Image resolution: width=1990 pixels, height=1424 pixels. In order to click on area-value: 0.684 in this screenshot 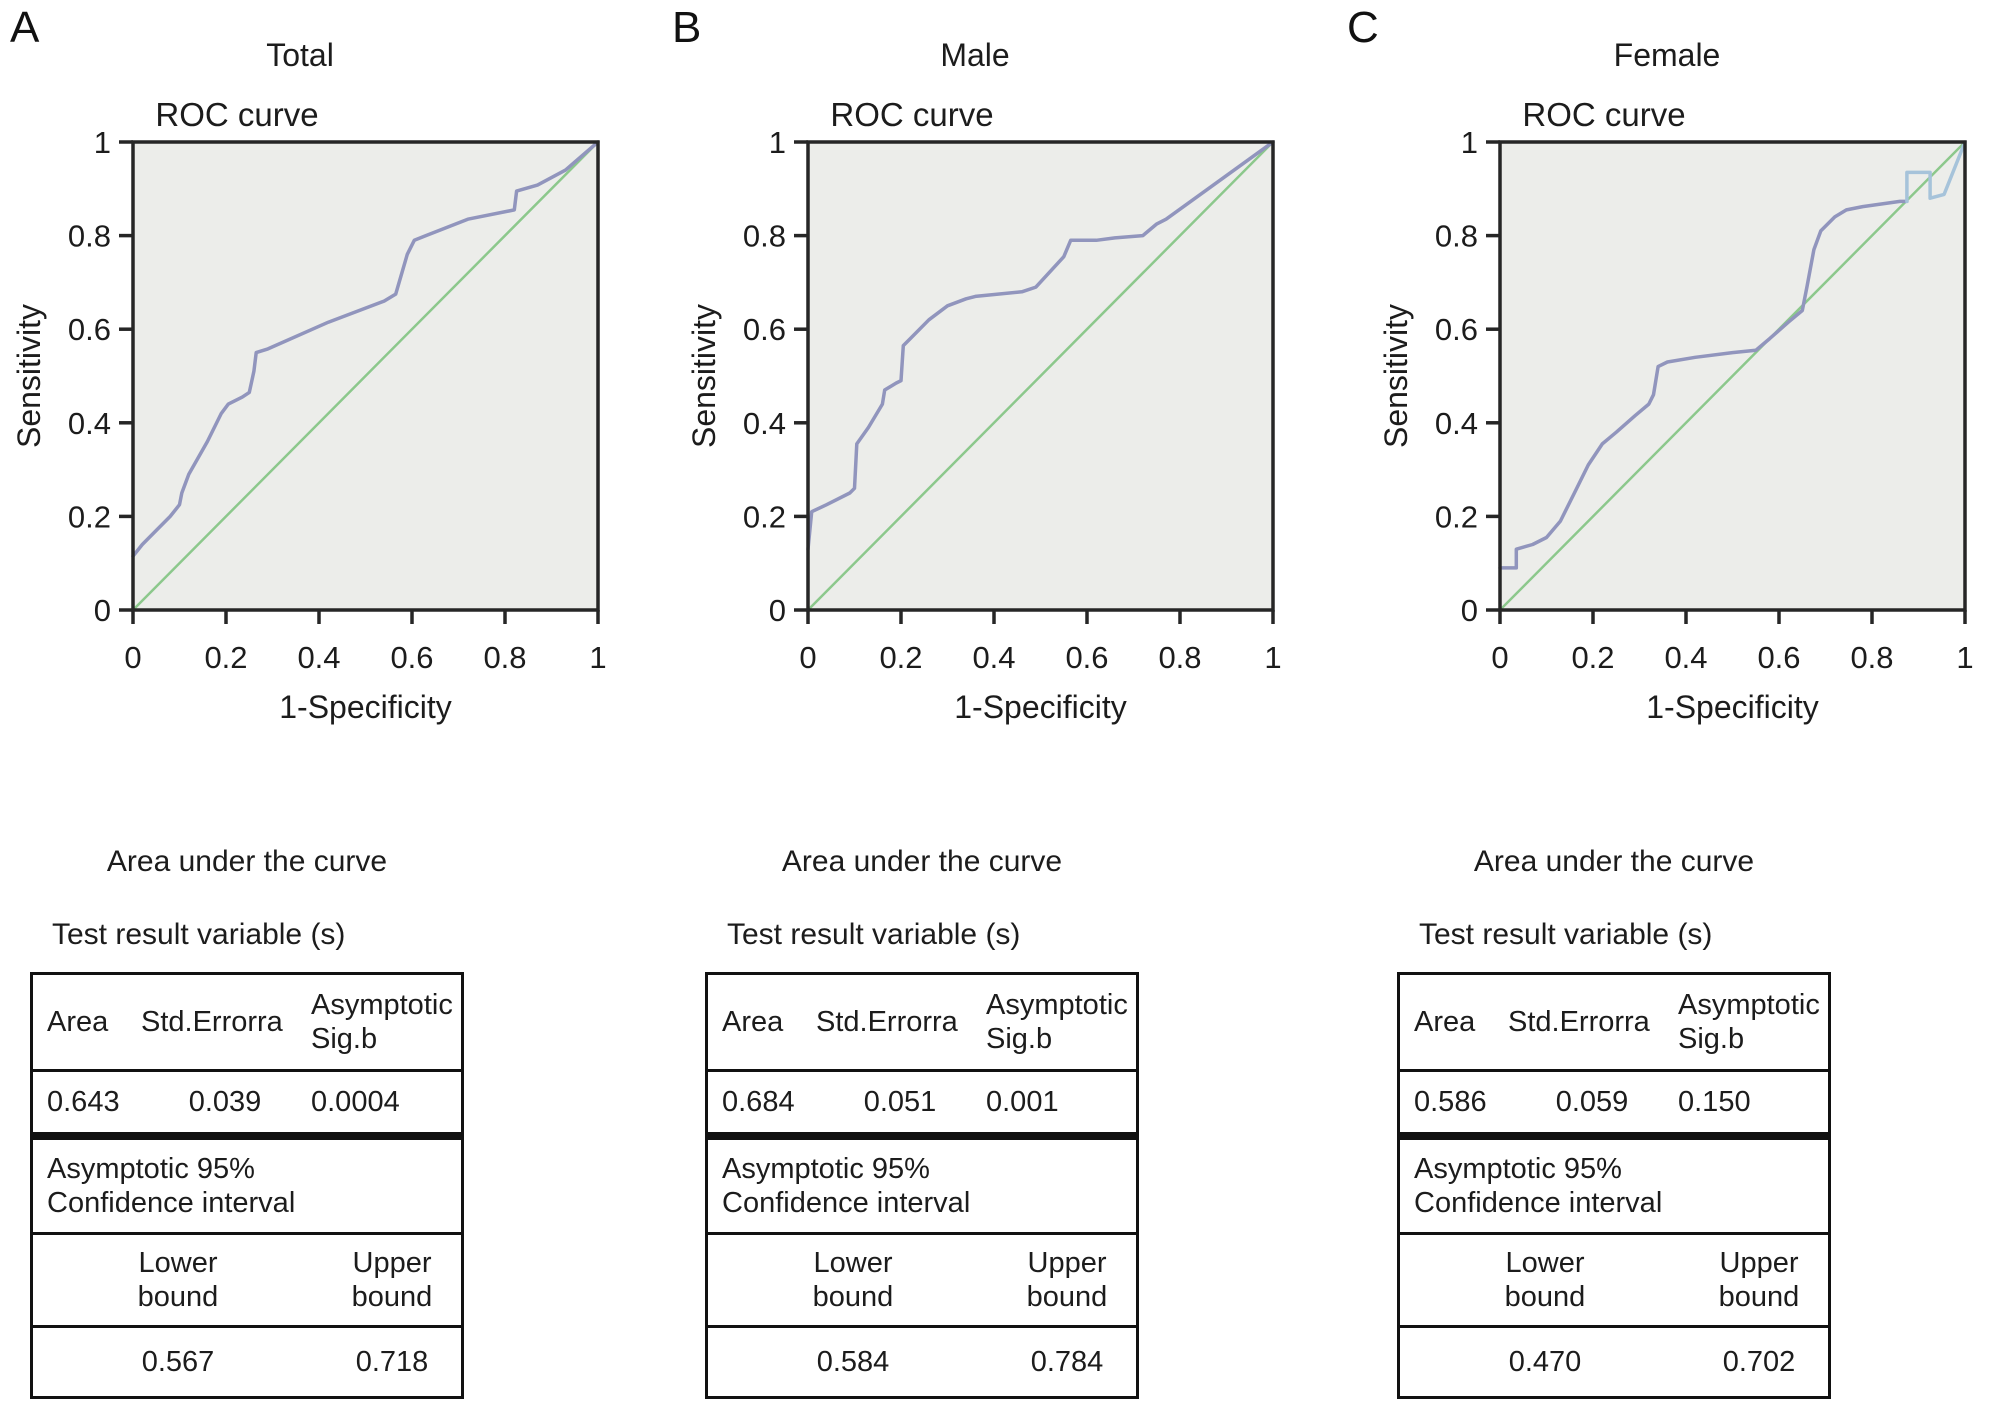, I will do `click(758, 1101)`.